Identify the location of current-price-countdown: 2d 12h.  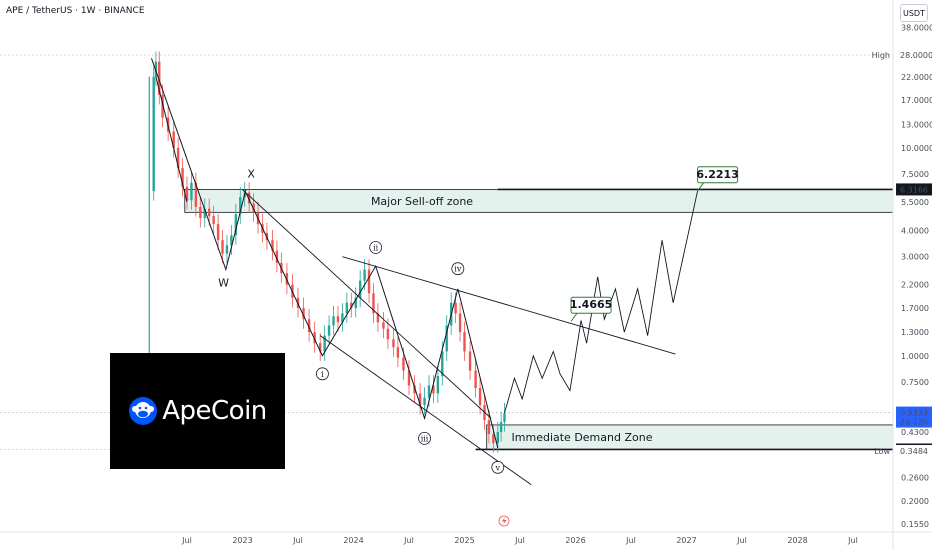
(914, 422).